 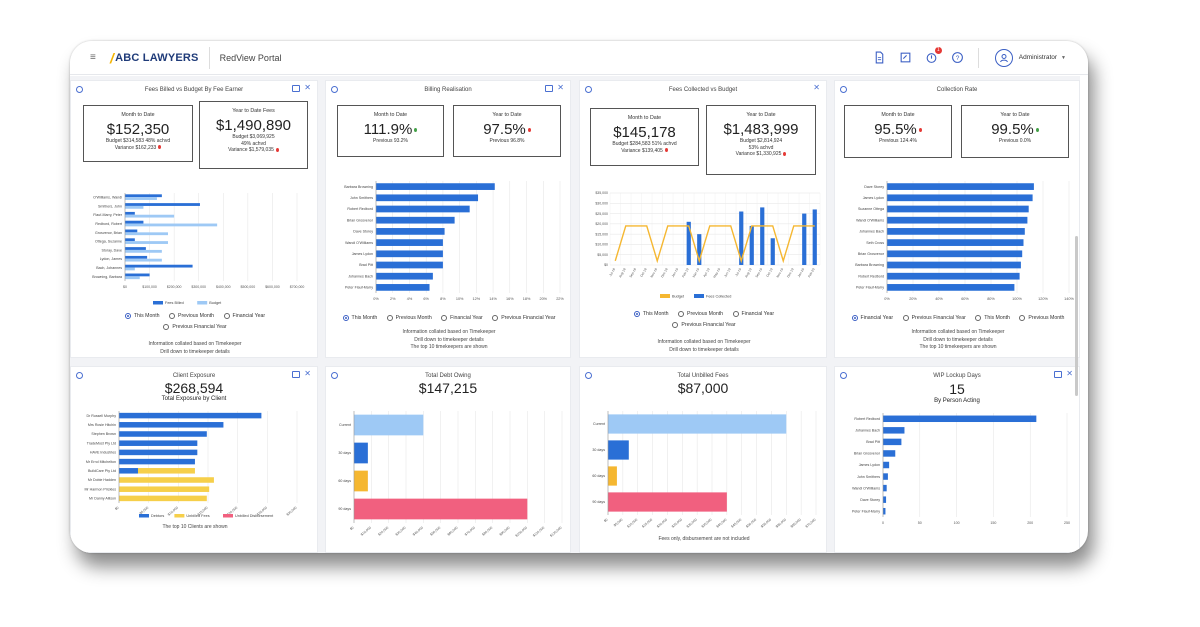 I want to click on kpi-month-to-date: Month to Date 111.9% Previous 93.2%, so click(x=390, y=131).